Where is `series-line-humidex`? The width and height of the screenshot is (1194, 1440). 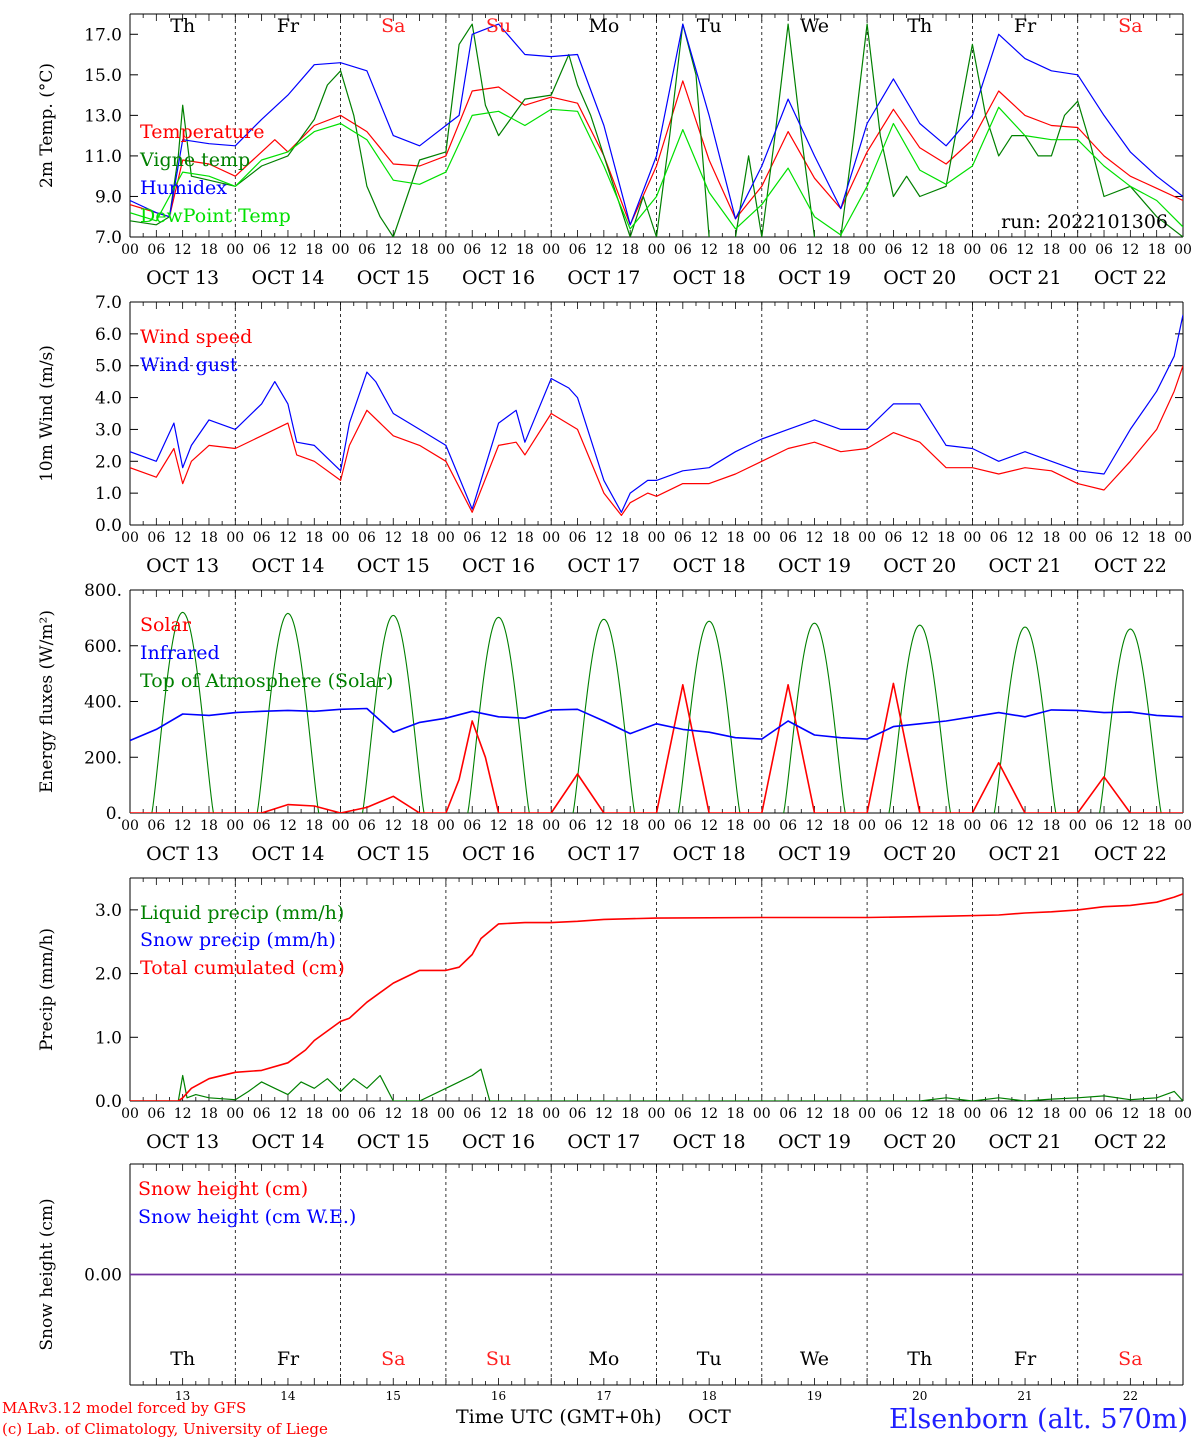
series-line-humidex is located at coordinates (656, 124).